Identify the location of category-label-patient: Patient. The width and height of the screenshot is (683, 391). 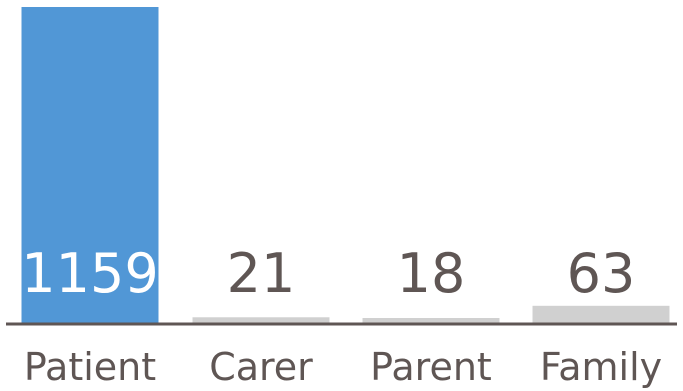
(90, 367).